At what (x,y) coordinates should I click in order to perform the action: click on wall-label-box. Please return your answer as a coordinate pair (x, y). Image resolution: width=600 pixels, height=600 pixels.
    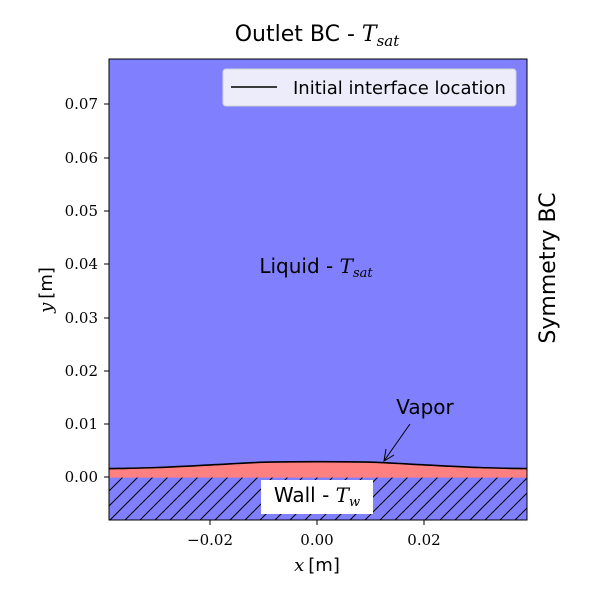
    Looking at the image, I should click on (317, 497).